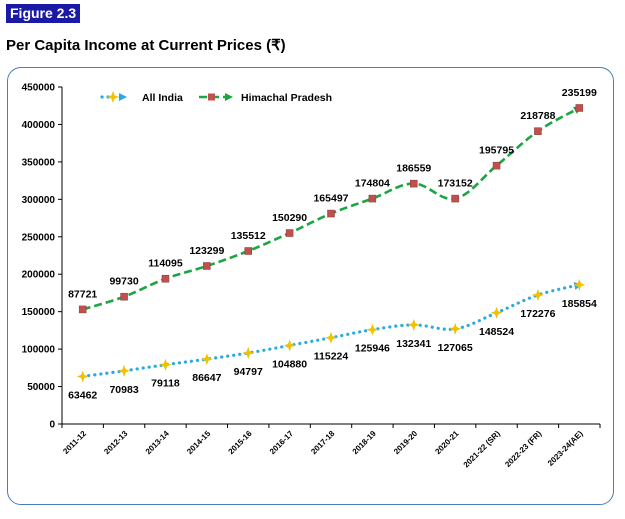 The image size is (625, 519). Describe the element at coordinates (123, 282) in the screenshot. I see `data-label: 99730` at that location.